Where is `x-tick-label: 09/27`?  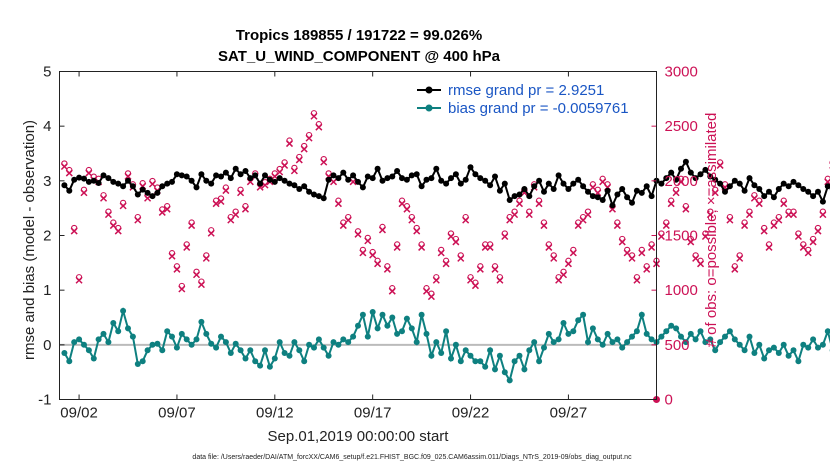 x-tick-label: 09/27 is located at coordinates (569, 413).